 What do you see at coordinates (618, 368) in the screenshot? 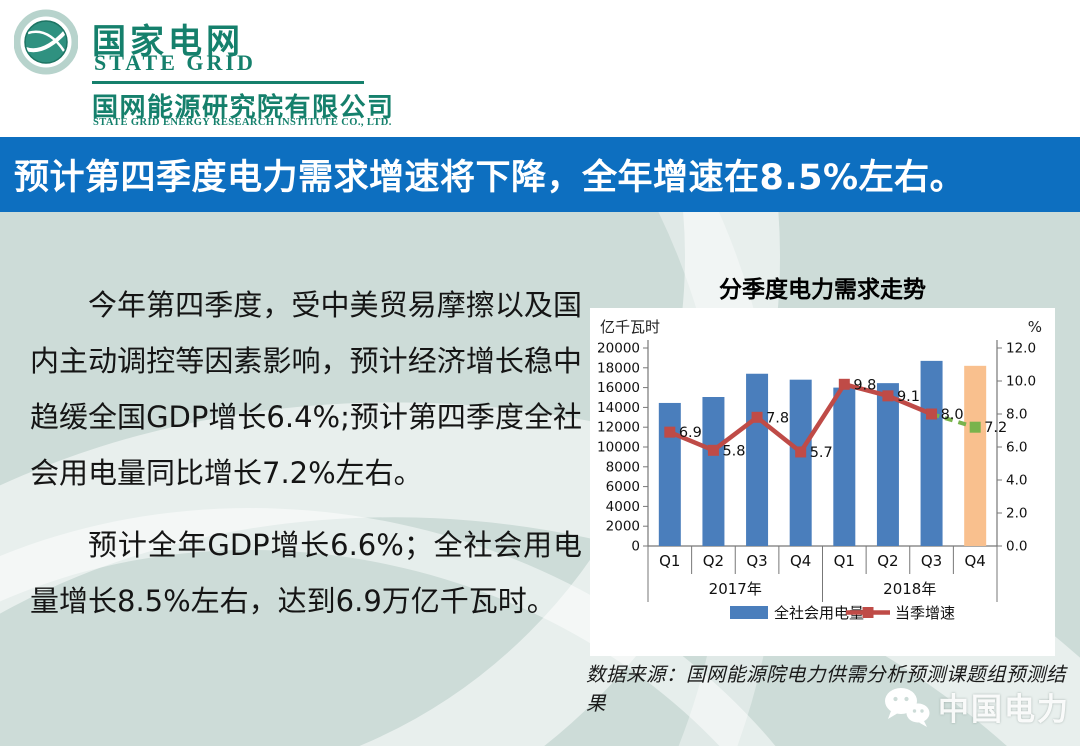
I see `svg-text: 18000` at bounding box center [618, 368].